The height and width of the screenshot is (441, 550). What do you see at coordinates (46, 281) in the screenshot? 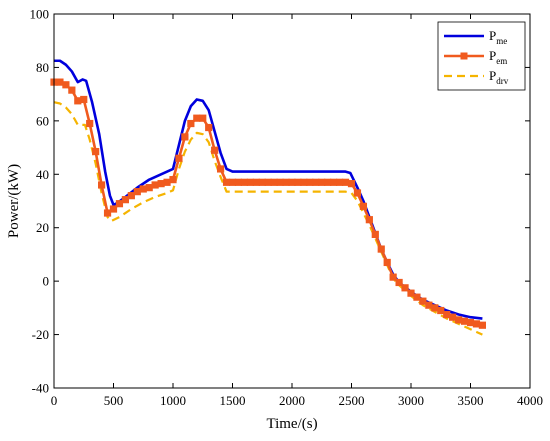
I see `y-tick-label: 0` at bounding box center [46, 281].